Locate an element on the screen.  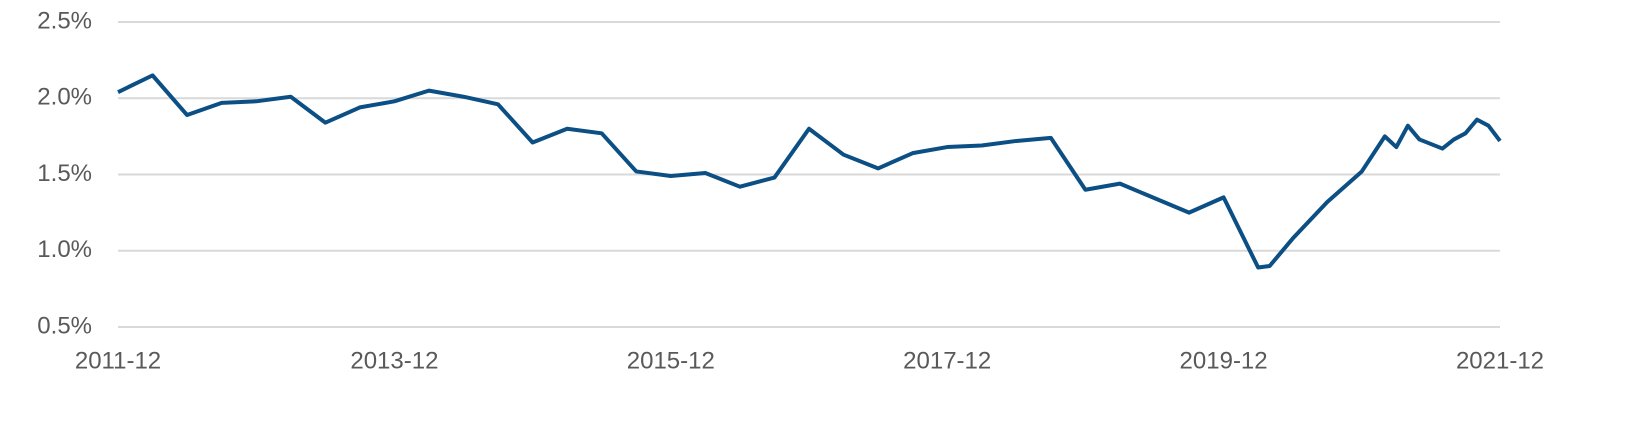
x-tick-label: 2015-12 is located at coordinates (671, 360).